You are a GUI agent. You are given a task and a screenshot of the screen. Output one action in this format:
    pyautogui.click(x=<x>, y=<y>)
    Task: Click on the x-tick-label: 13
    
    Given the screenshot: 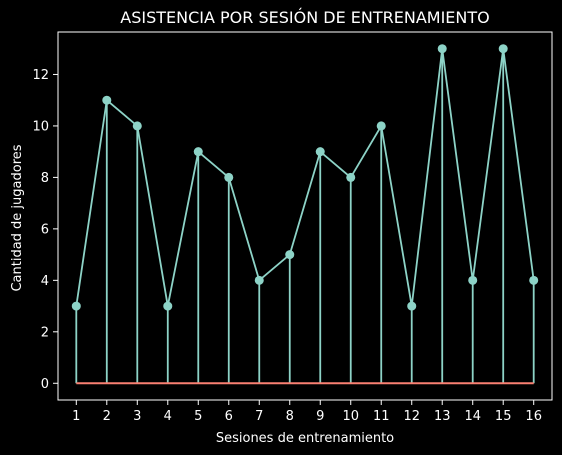 What is the action you would take?
    pyautogui.click(x=442, y=416)
    